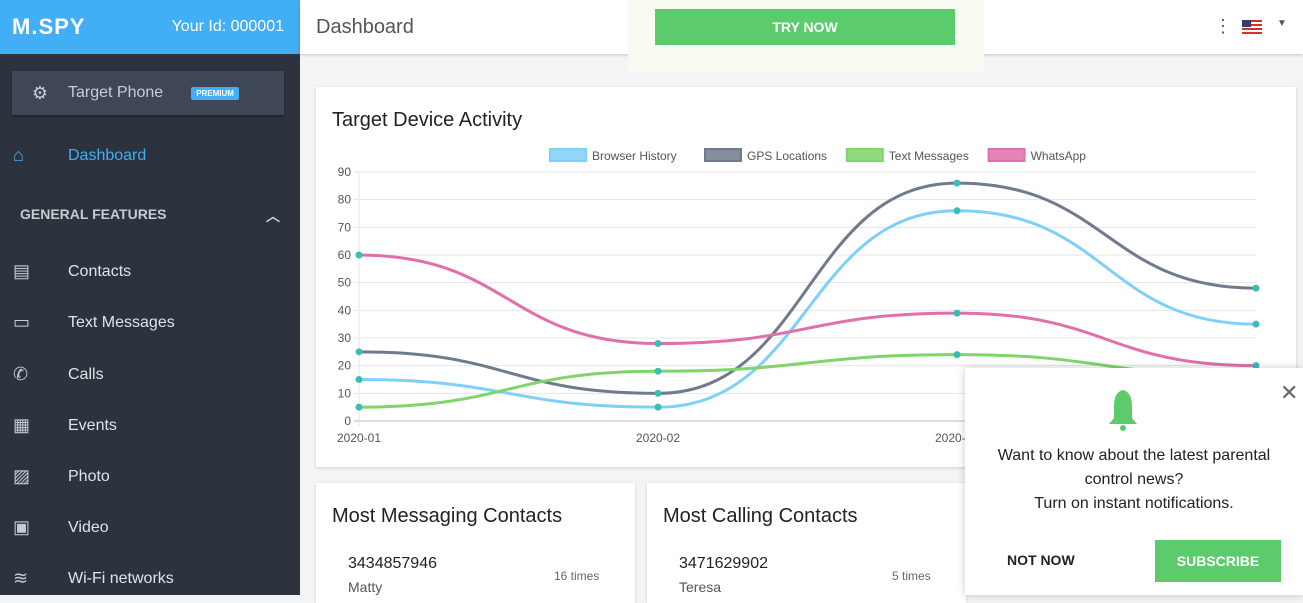 The image size is (1303, 603). I want to click on general-features-toggle: GENERAL FEATURES ︿, so click(150, 216).